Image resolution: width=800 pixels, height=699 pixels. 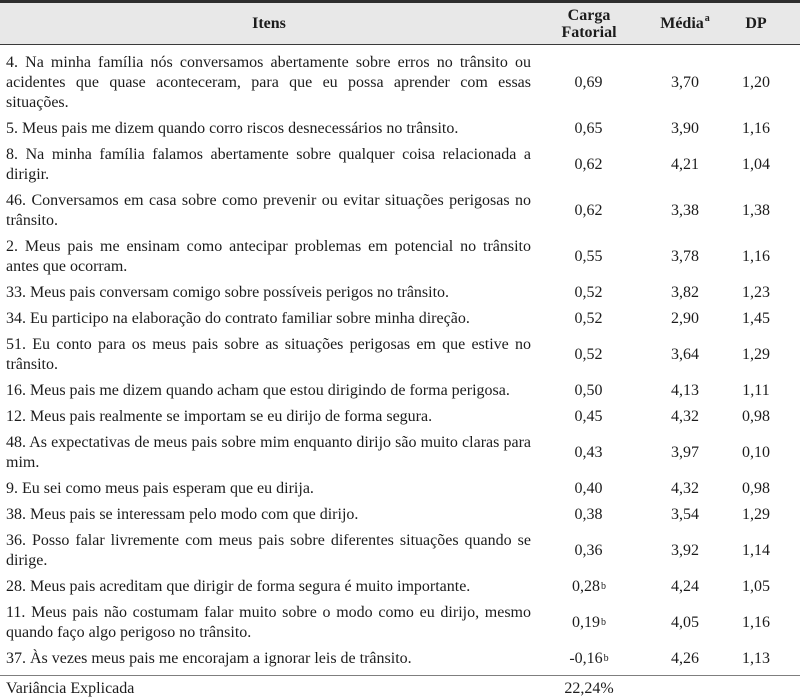 I want to click on media-value: 4,13, so click(x=685, y=390).